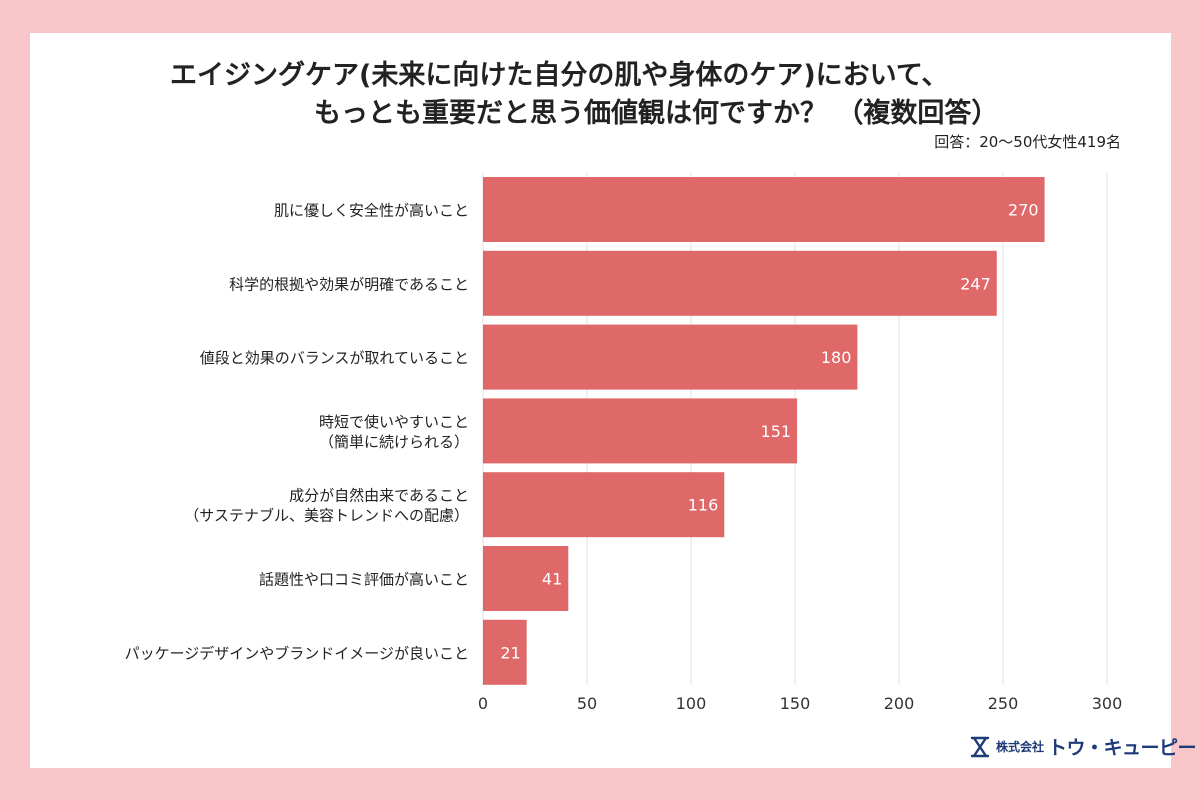 The image size is (1200, 800). Describe the element at coordinates (1122, 748) in the screenshot. I see `logo-company-name: トウ・キューピー` at that location.